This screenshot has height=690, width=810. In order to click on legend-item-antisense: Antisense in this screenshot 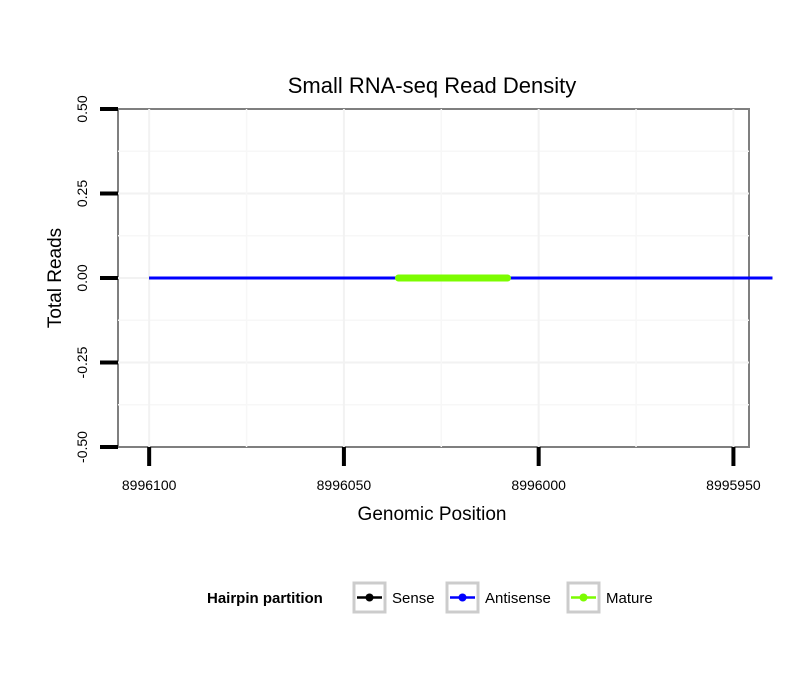, I will do `click(498, 597)`.